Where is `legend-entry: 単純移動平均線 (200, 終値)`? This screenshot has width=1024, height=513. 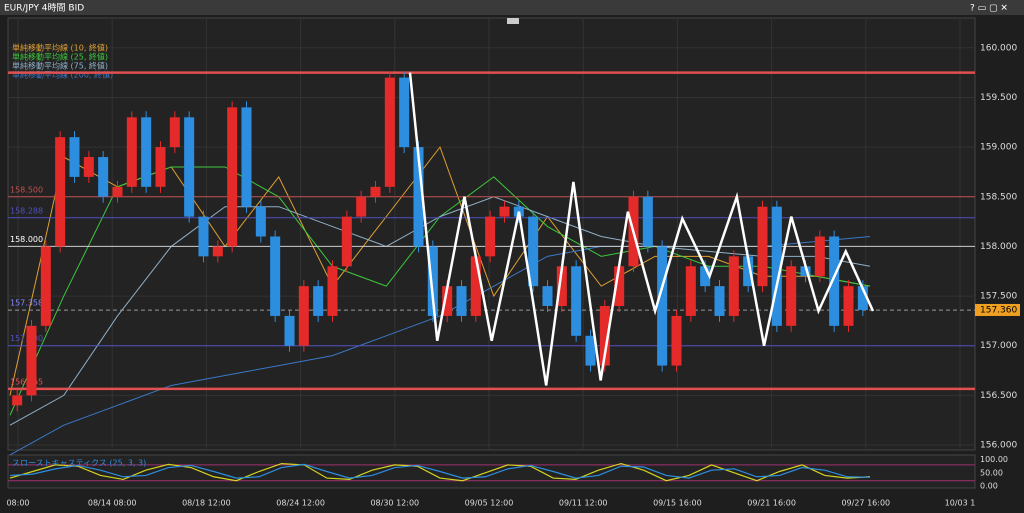 legend-entry: 単純移動平均線 (200, 終値) is located at coordinates (62, 75).